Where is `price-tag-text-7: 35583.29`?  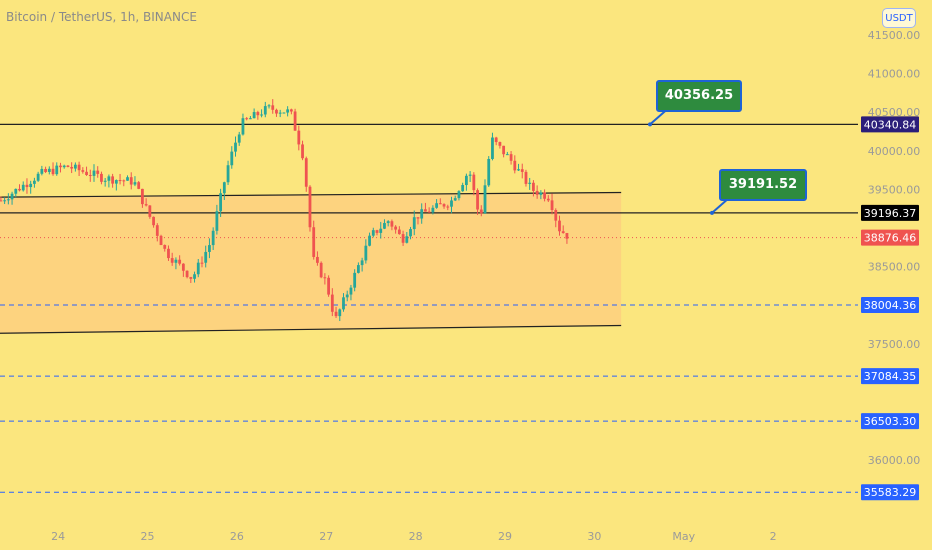
price-tag-text-7: 35583.29 is located at coordinates (890, 492).